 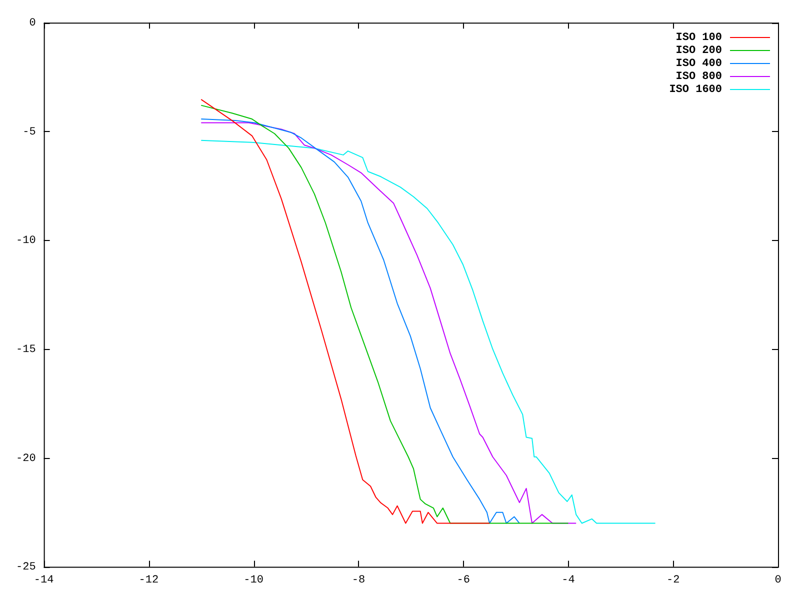 What do you see at coordinates (254, 580) in the screenshot?
I see `x-tick-label: -10` at bounding box center [254, 580].